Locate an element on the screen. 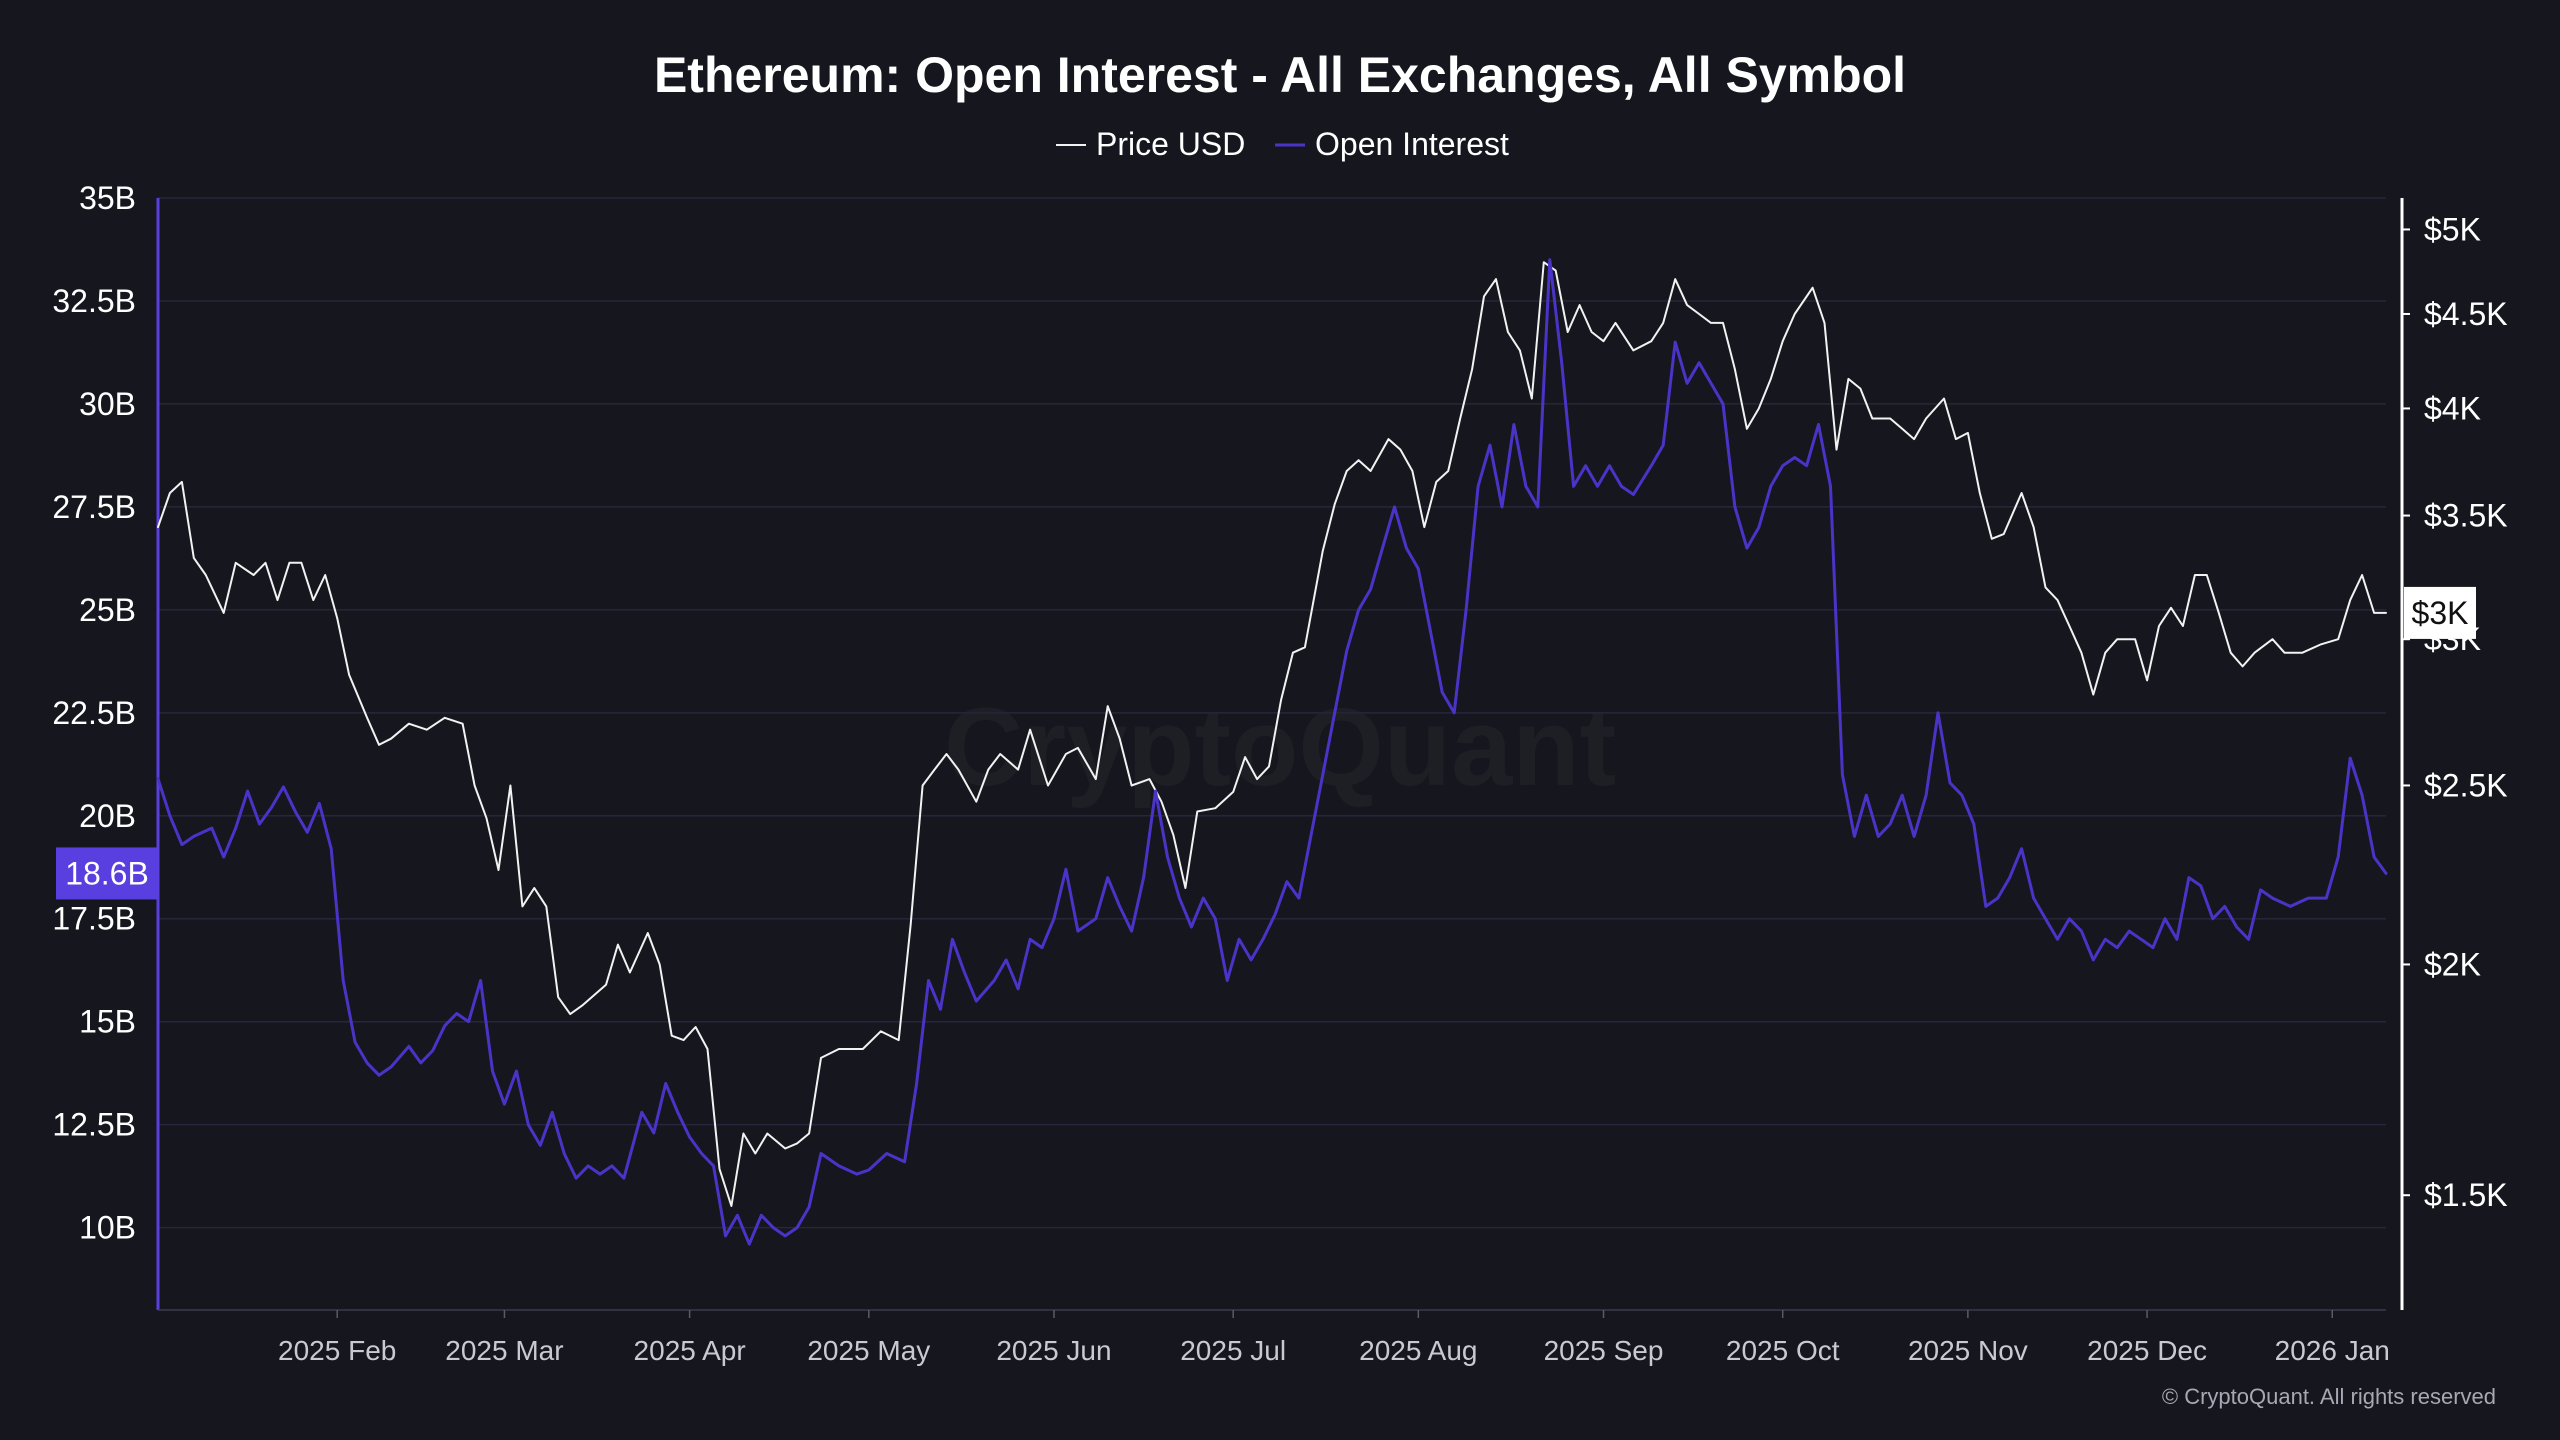 Image resolution: width=2560 pixels, height=1440 pixels. oi-current-badge-box is located at coordinates (107, 873).